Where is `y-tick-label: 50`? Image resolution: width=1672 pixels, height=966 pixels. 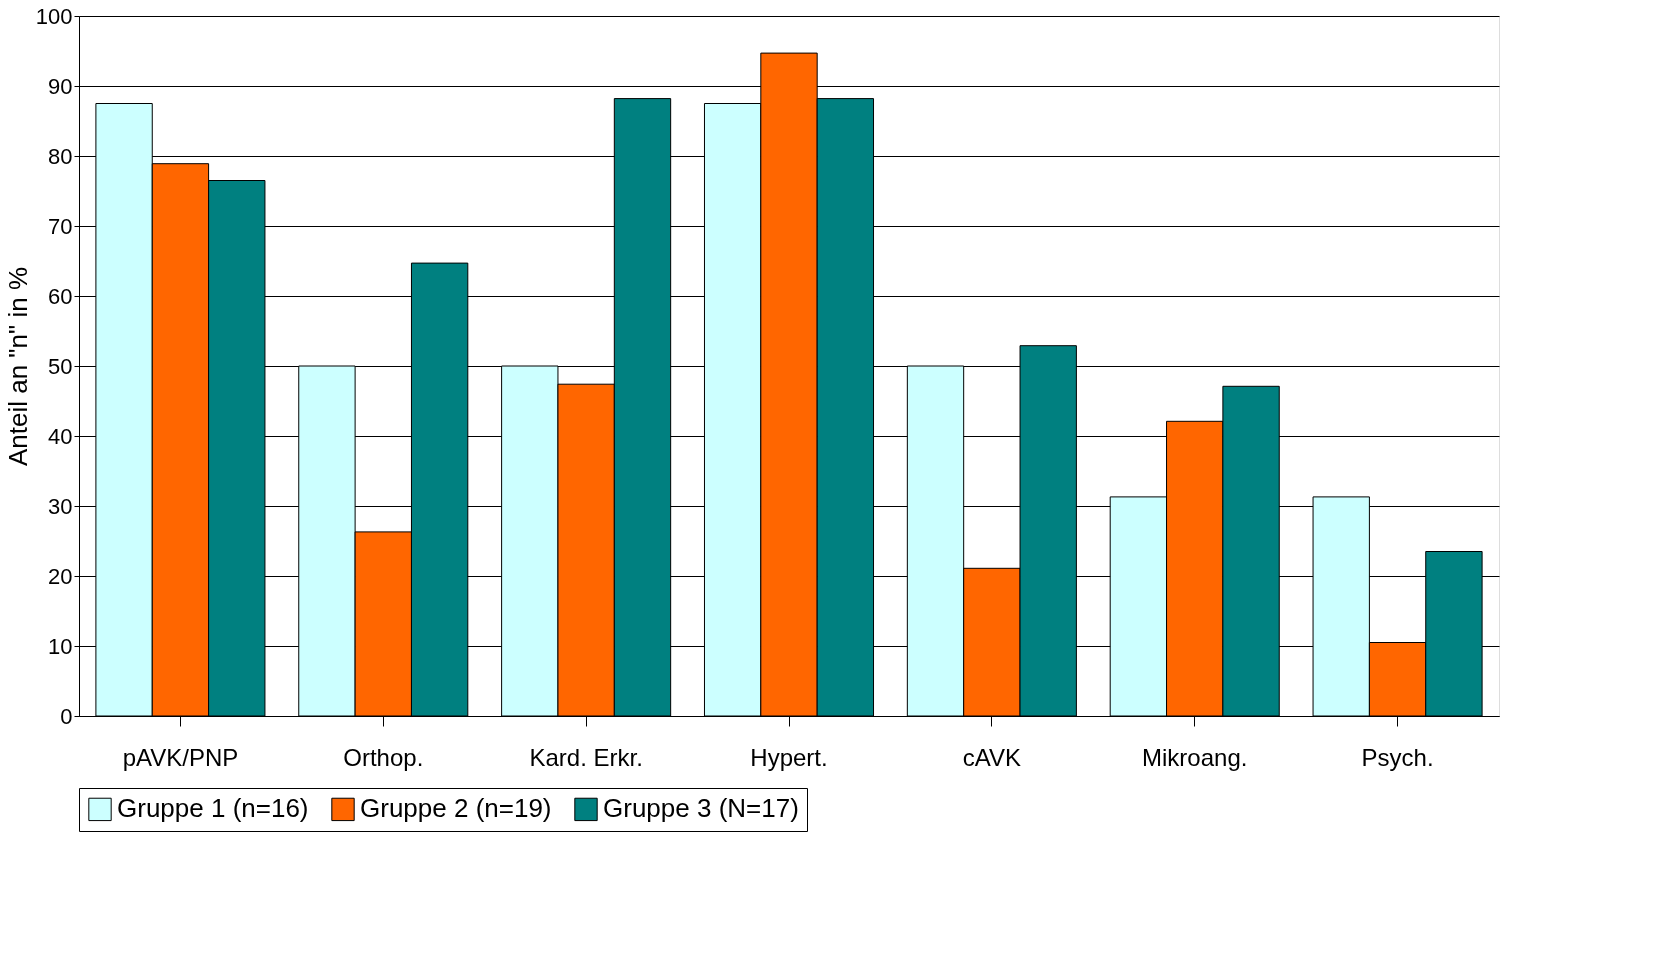
y-tick-label: 50 is located at coordinates (60, 366).